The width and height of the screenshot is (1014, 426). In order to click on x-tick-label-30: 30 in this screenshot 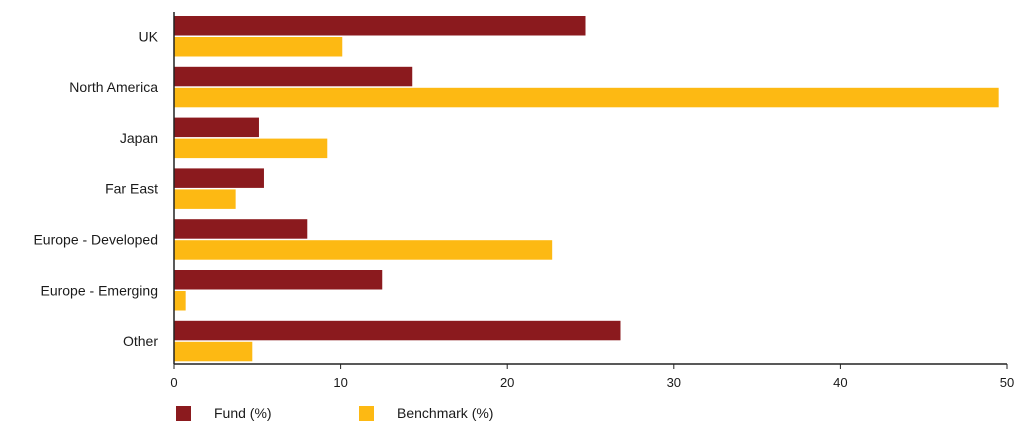, I will do `click(674, 382)`.